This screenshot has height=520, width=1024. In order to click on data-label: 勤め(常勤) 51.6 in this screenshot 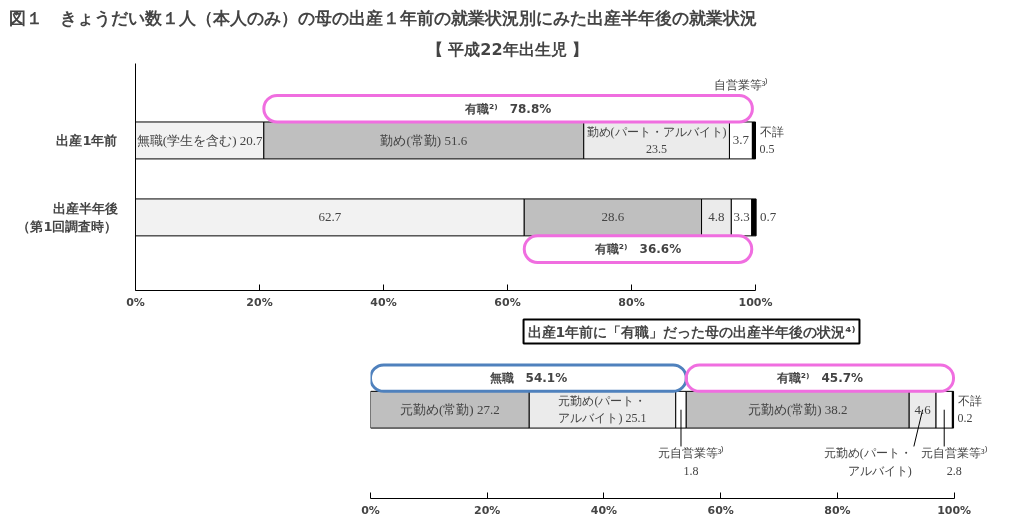, I will do `click(424, 140)`.